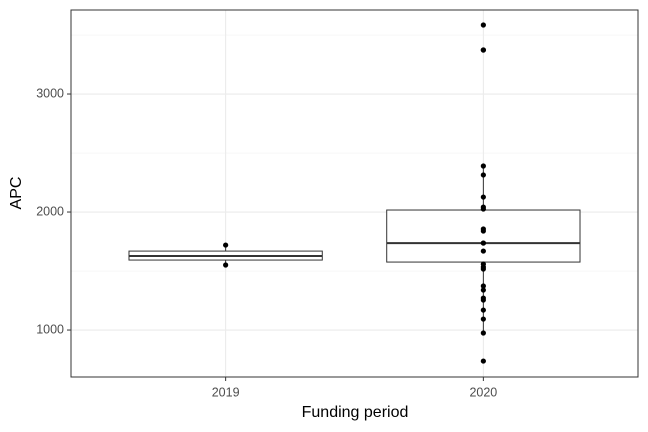 The width and height of the screenshot is (648, 432). Describe the element at coordinates (50, 93) in the screenshot. I see `y-tick-label: 3000` at that location.